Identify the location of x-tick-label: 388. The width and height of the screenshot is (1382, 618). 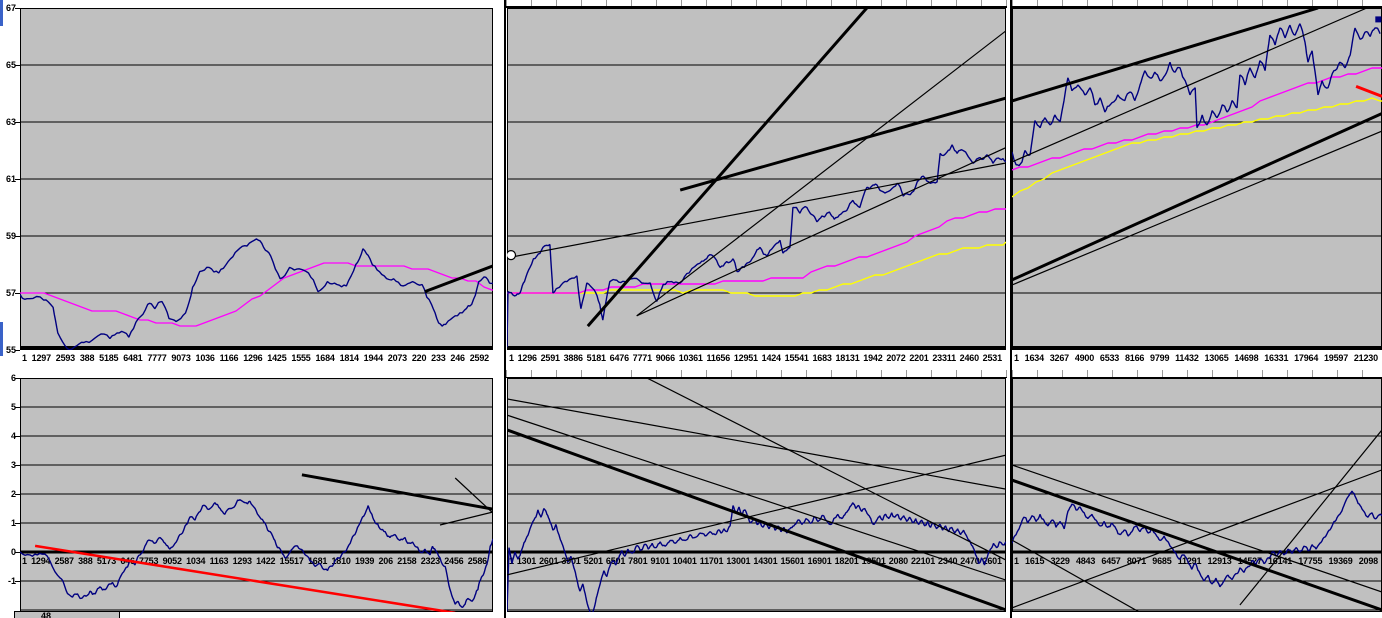
(85, 561).